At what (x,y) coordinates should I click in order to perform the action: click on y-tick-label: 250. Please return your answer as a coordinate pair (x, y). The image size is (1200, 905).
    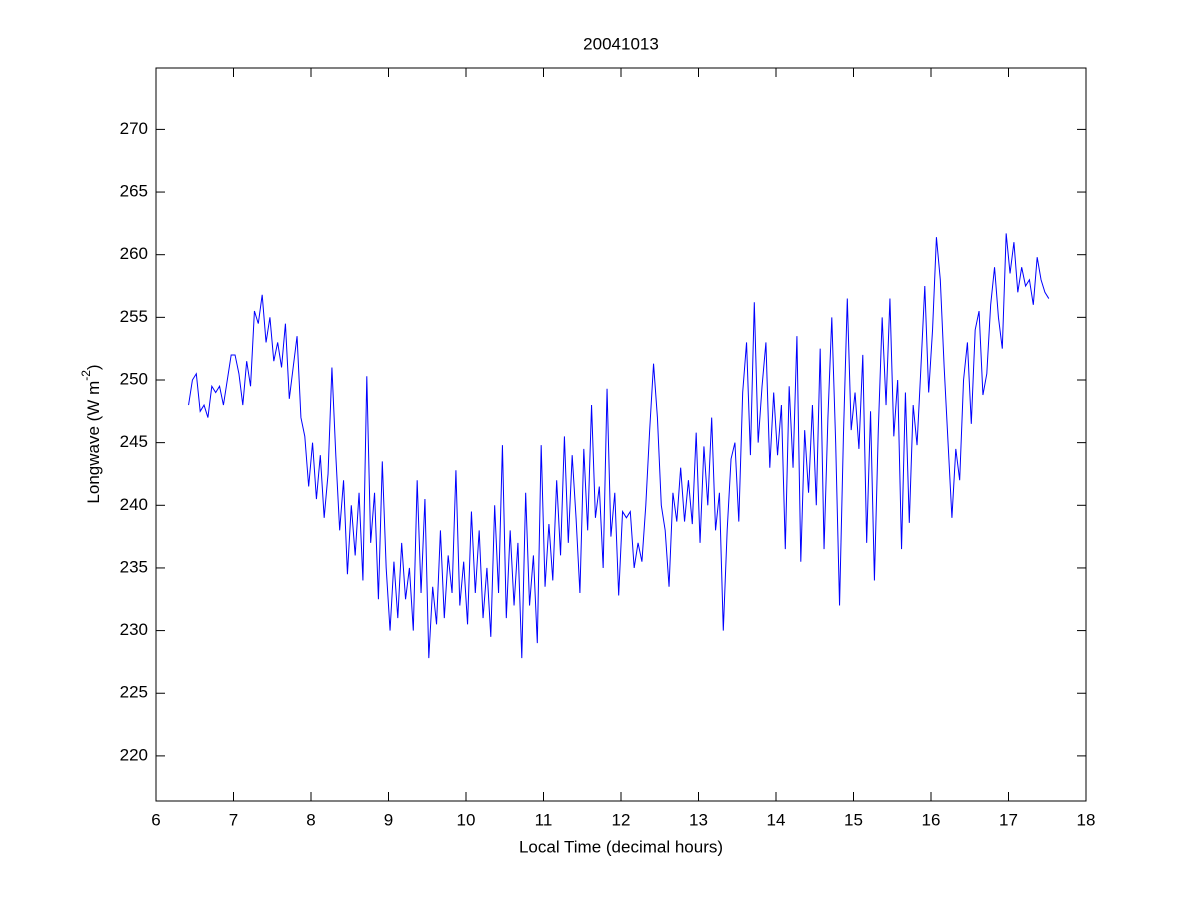
    Looking at the image, I should click on (134, 378).